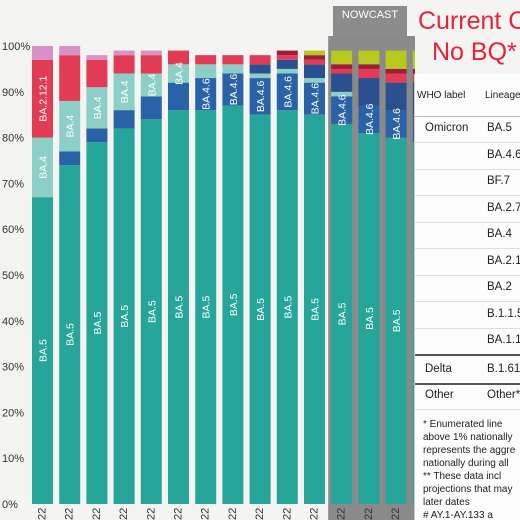 This screenshot has width=520, height=520. Describe the element at coordinates (447, 128) in the screenshot. I see `who-label-cell: Omicron` at that location.